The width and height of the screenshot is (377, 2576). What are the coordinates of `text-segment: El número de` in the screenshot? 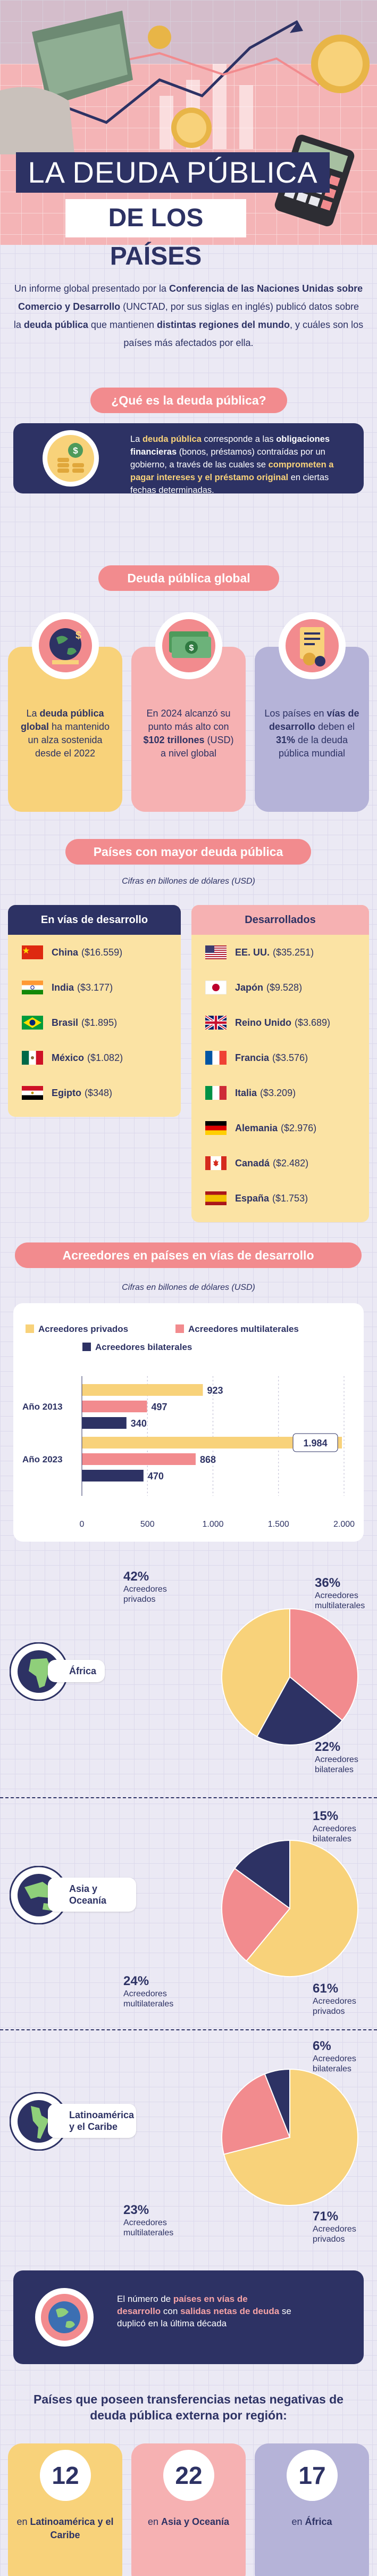 It's located at (145, 2299).